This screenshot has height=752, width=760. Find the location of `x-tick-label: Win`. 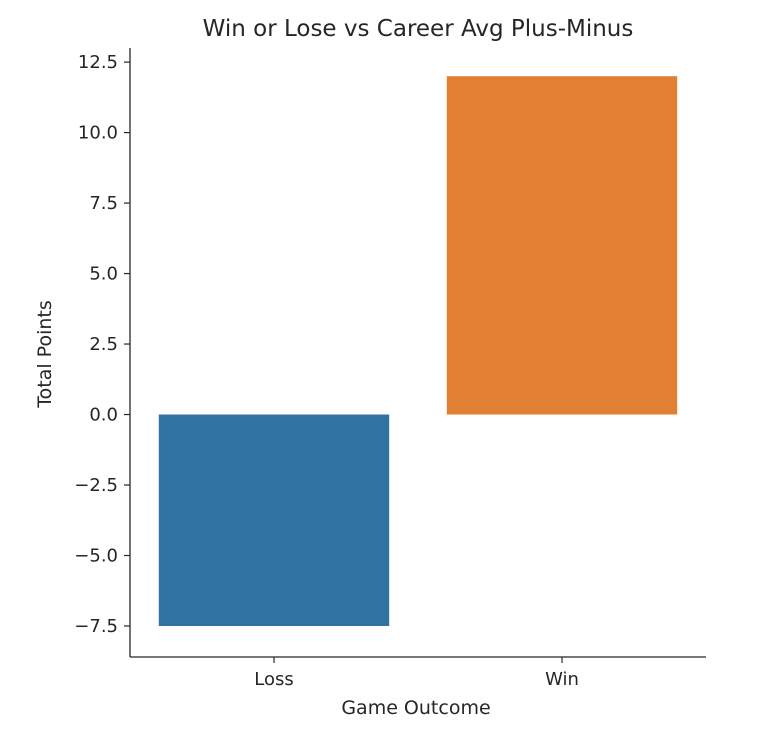

x-tick-label: Win is located at coordinates (562, 679).